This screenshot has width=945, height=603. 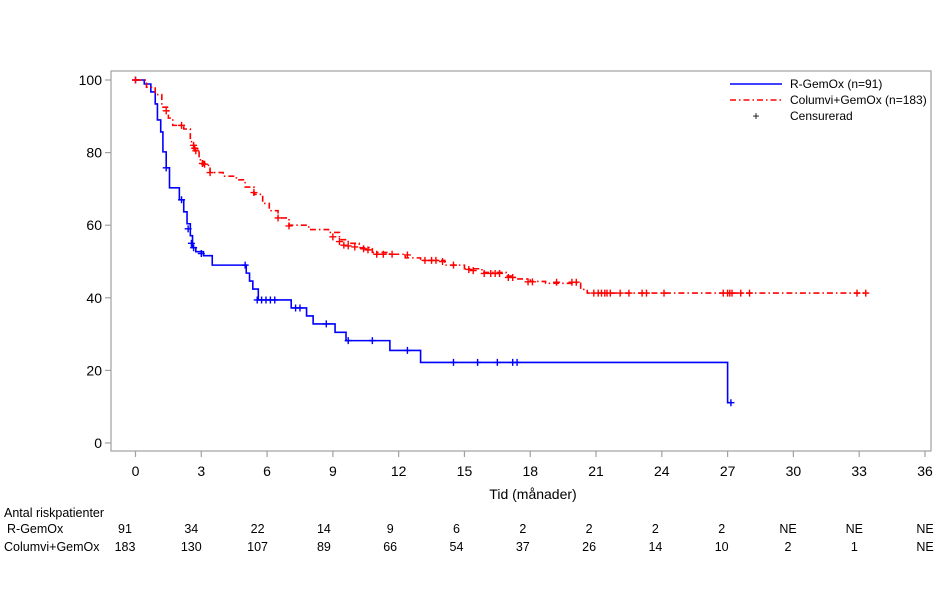 What do you see at coordinates (755, 116) in the screenshot?
I see `legend-censor-symbol: +` at bounding box center [755, 116].